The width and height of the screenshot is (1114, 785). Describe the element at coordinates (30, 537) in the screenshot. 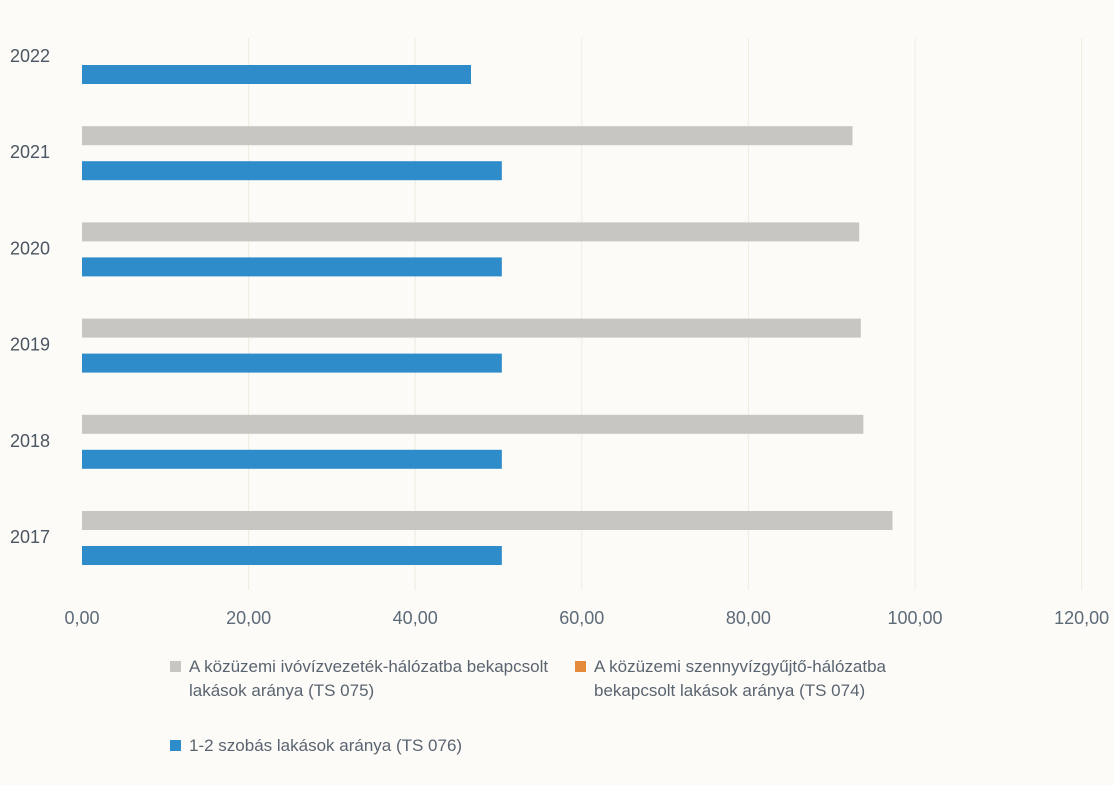

I see `y-tick-label: 2017` at that location.